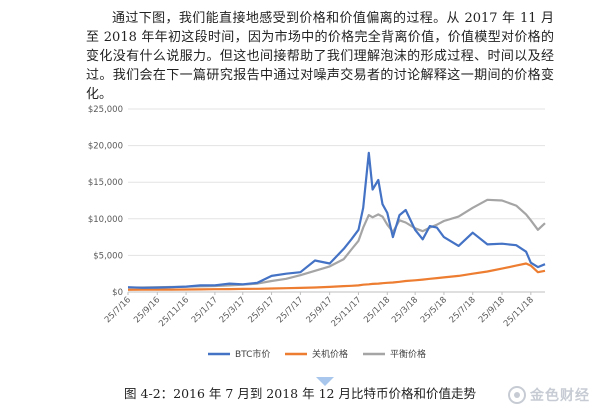 The height and width of the screenshot is (411, 600). Describe the element at coordinates (463, 310) in the screenshot. I see `x-tick-label: 25/7/18` at that location.